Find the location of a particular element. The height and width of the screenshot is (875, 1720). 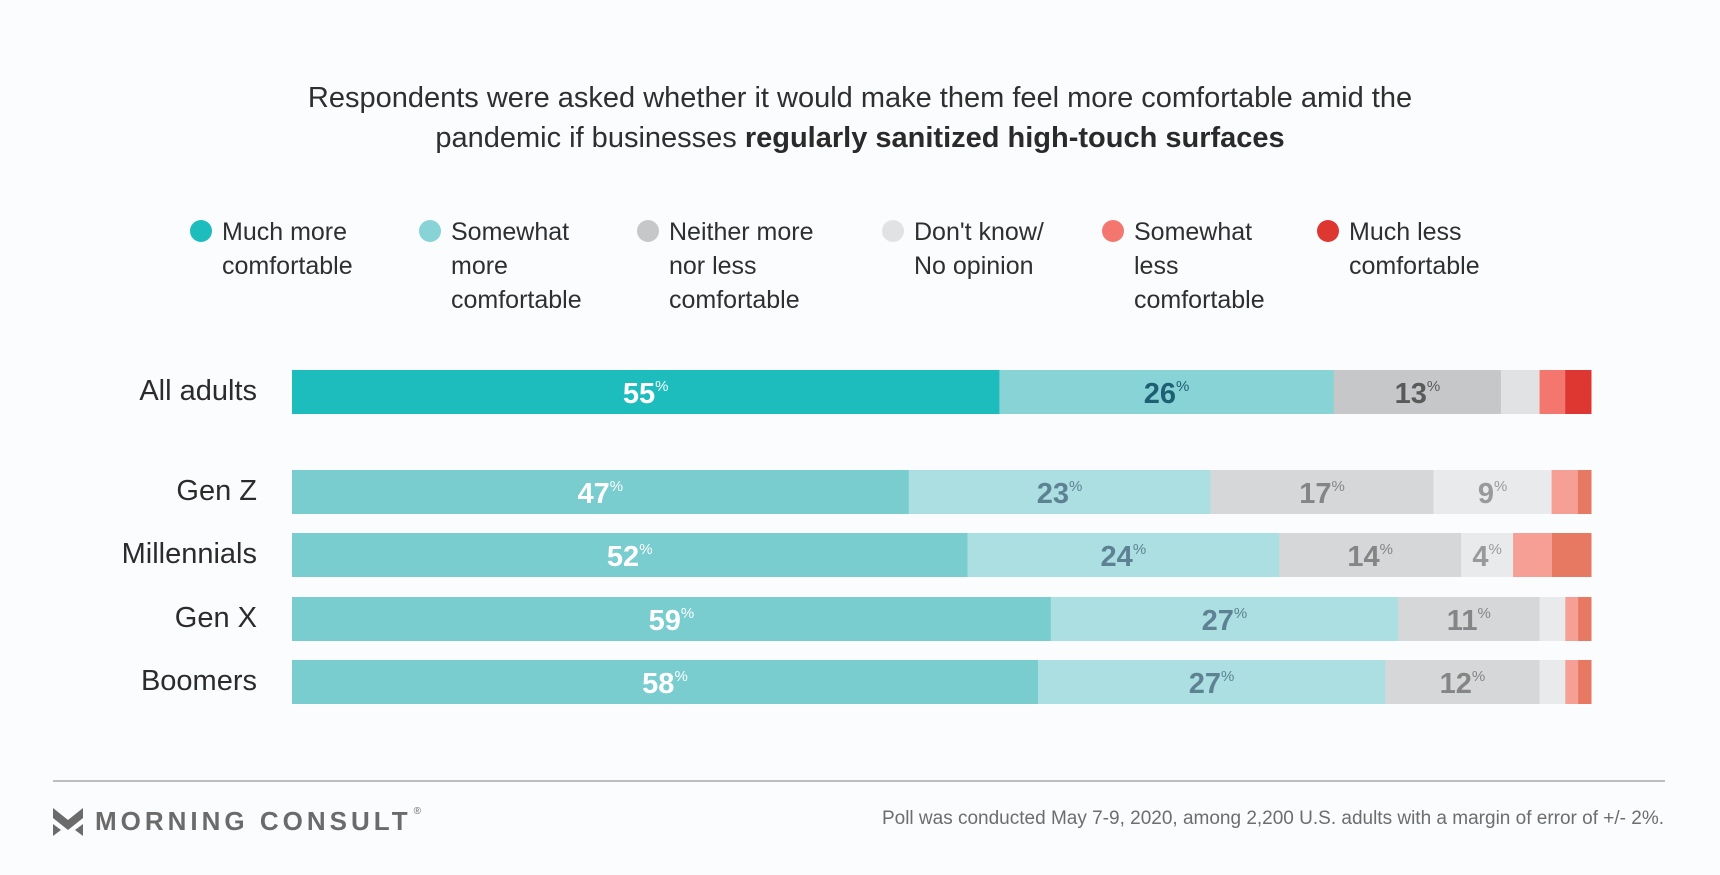

data-label: 14% is located at coordinates (1370, 557).